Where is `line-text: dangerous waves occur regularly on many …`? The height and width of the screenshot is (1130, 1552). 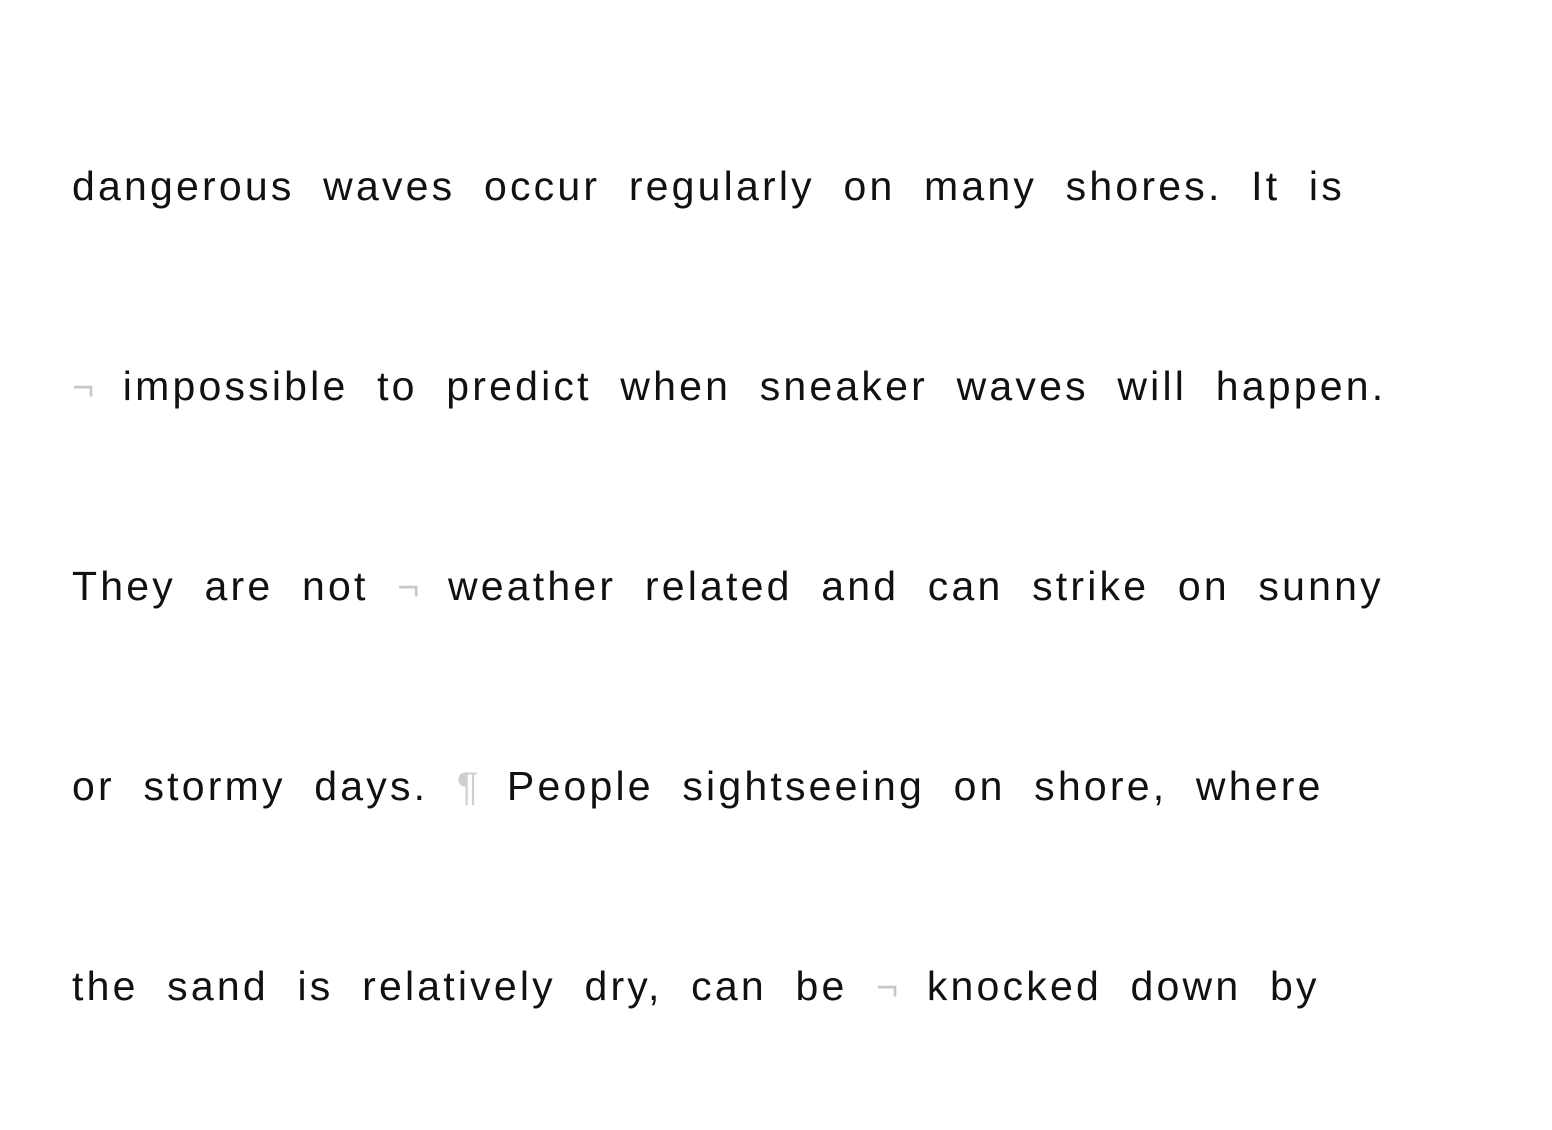 line-text: dangerous waves occur regularly on many … is located at coordinates (708, 186).